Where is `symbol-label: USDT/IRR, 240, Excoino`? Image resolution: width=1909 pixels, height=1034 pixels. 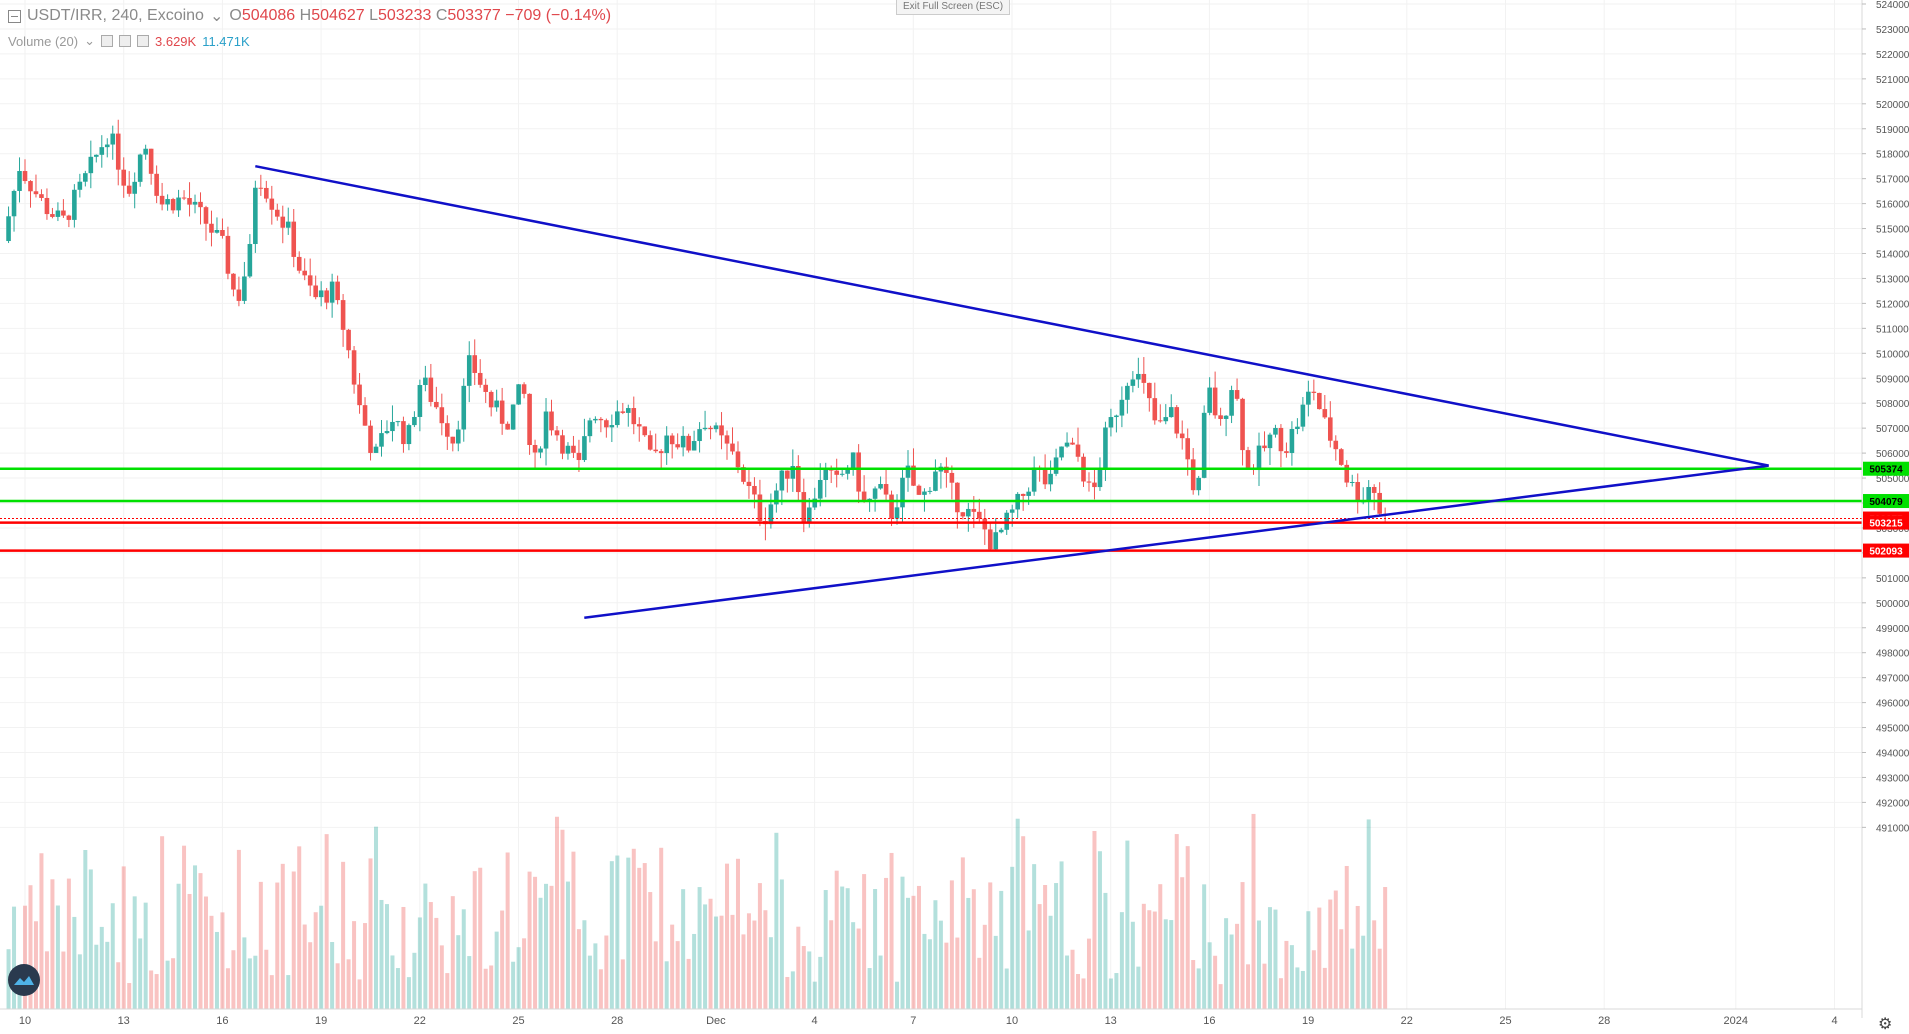
symbol-label: USDT/IRR, 240, Excoino is located at coordinates (115, 15).